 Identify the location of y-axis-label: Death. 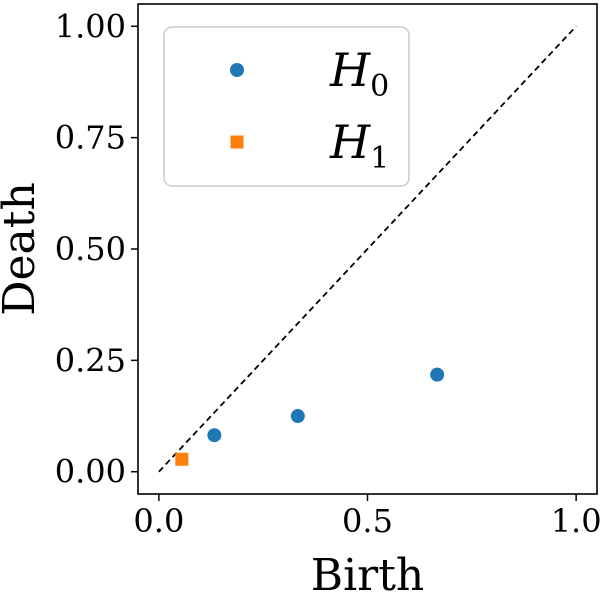
(22, 249).